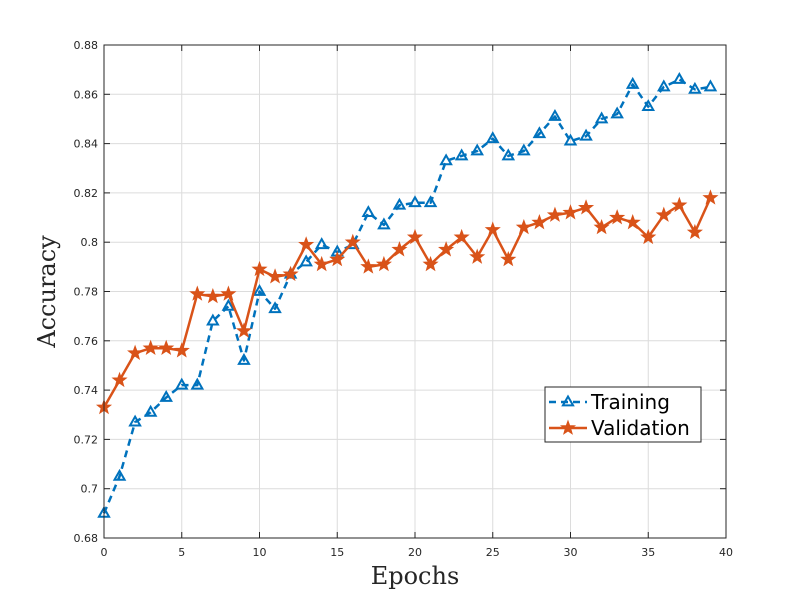  What do you see at coordinates (86, 45) in the screenshot?
I see `y-tick-label: 0.88` at bounding box center [86, 45].